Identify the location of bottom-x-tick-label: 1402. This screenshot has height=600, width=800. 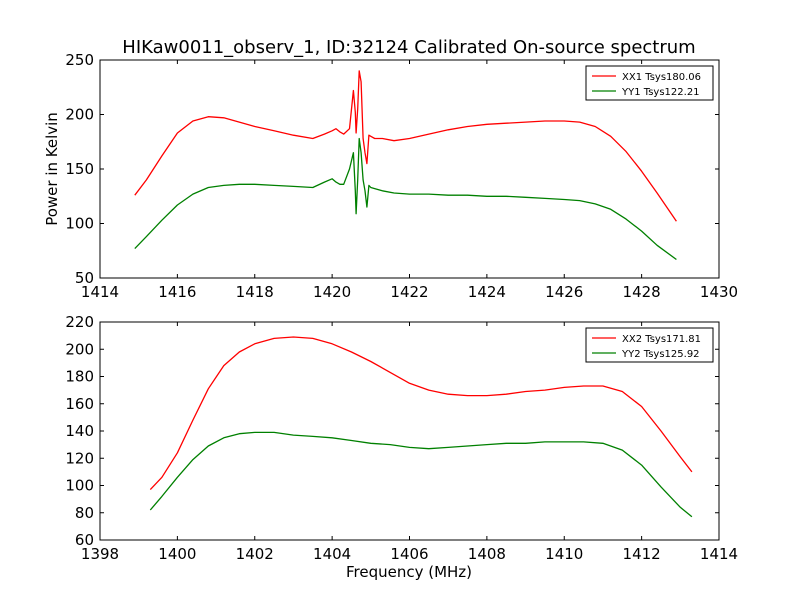
(255, 554).